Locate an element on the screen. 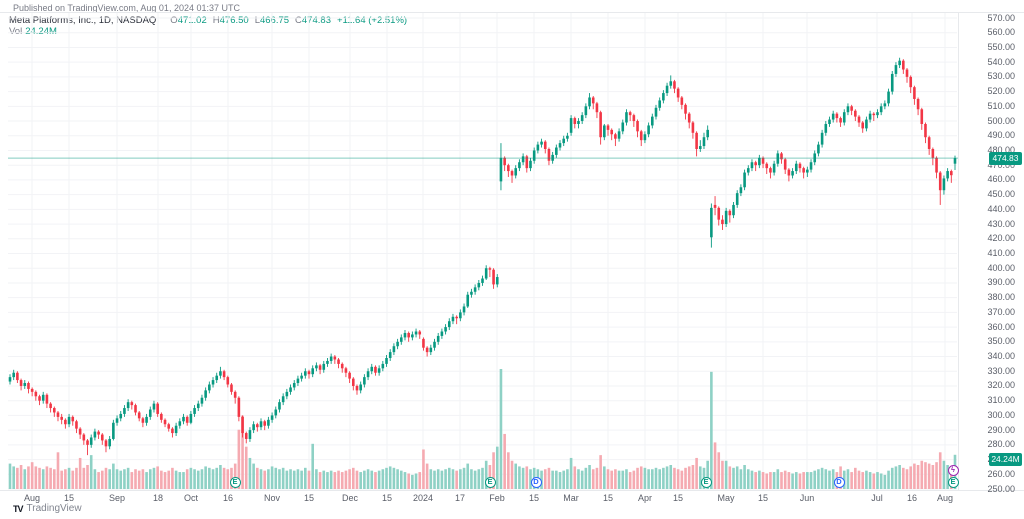 This screenshot has width=1024, height=519. last-price-badge: 474.83 is located at coordinates (1005, 158).